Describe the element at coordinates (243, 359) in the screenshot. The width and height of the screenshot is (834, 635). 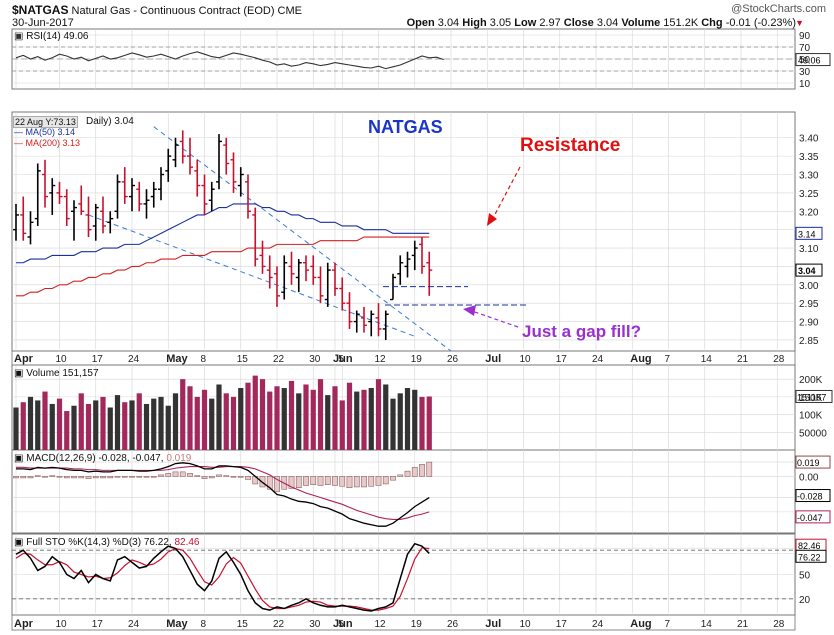
I see `x-tick-label-top: 15` at that location.